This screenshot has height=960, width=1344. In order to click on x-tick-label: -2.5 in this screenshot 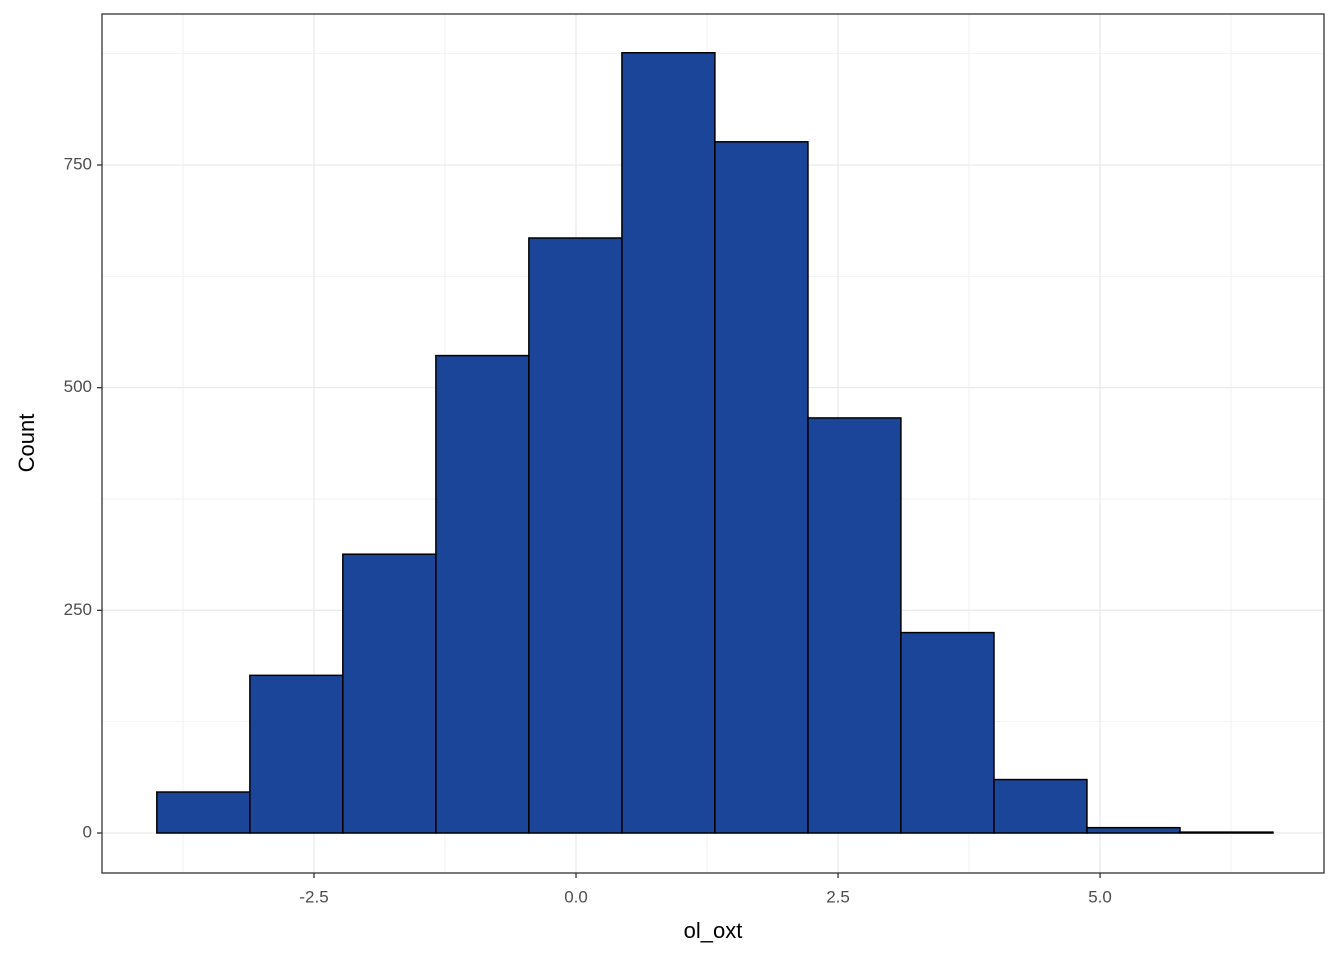, I will do `click(313, 896)`.